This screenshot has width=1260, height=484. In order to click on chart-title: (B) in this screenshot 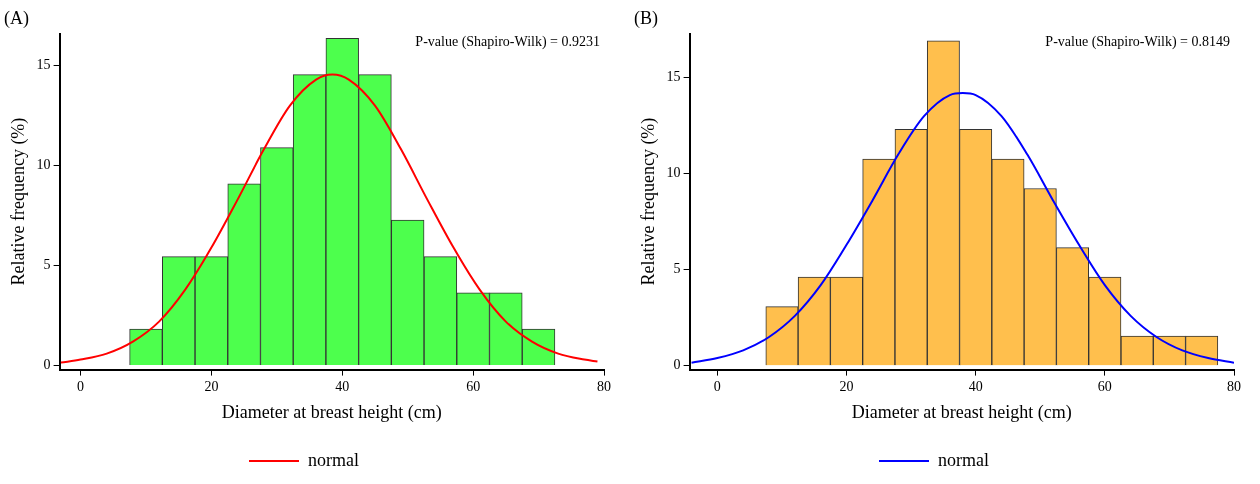, I will do `click(646, 18)`.